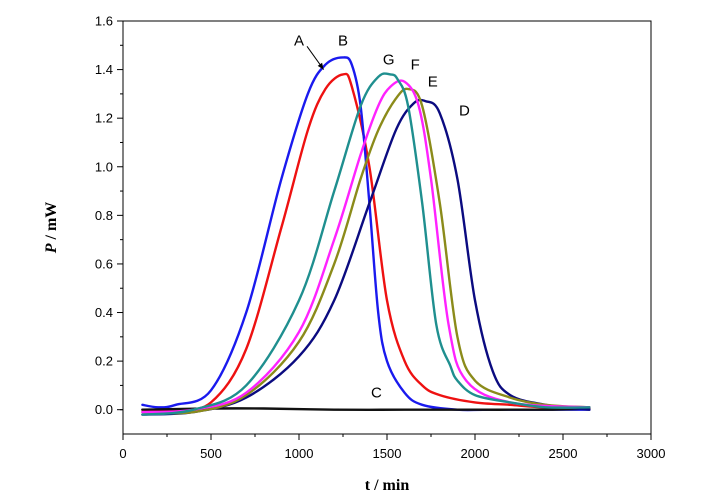 The image size is (709, 503). What do you see at coordinates (104, 263) in the screenshot?
I see `y-tick-label: 0.6` at bounding box center [104, 263].